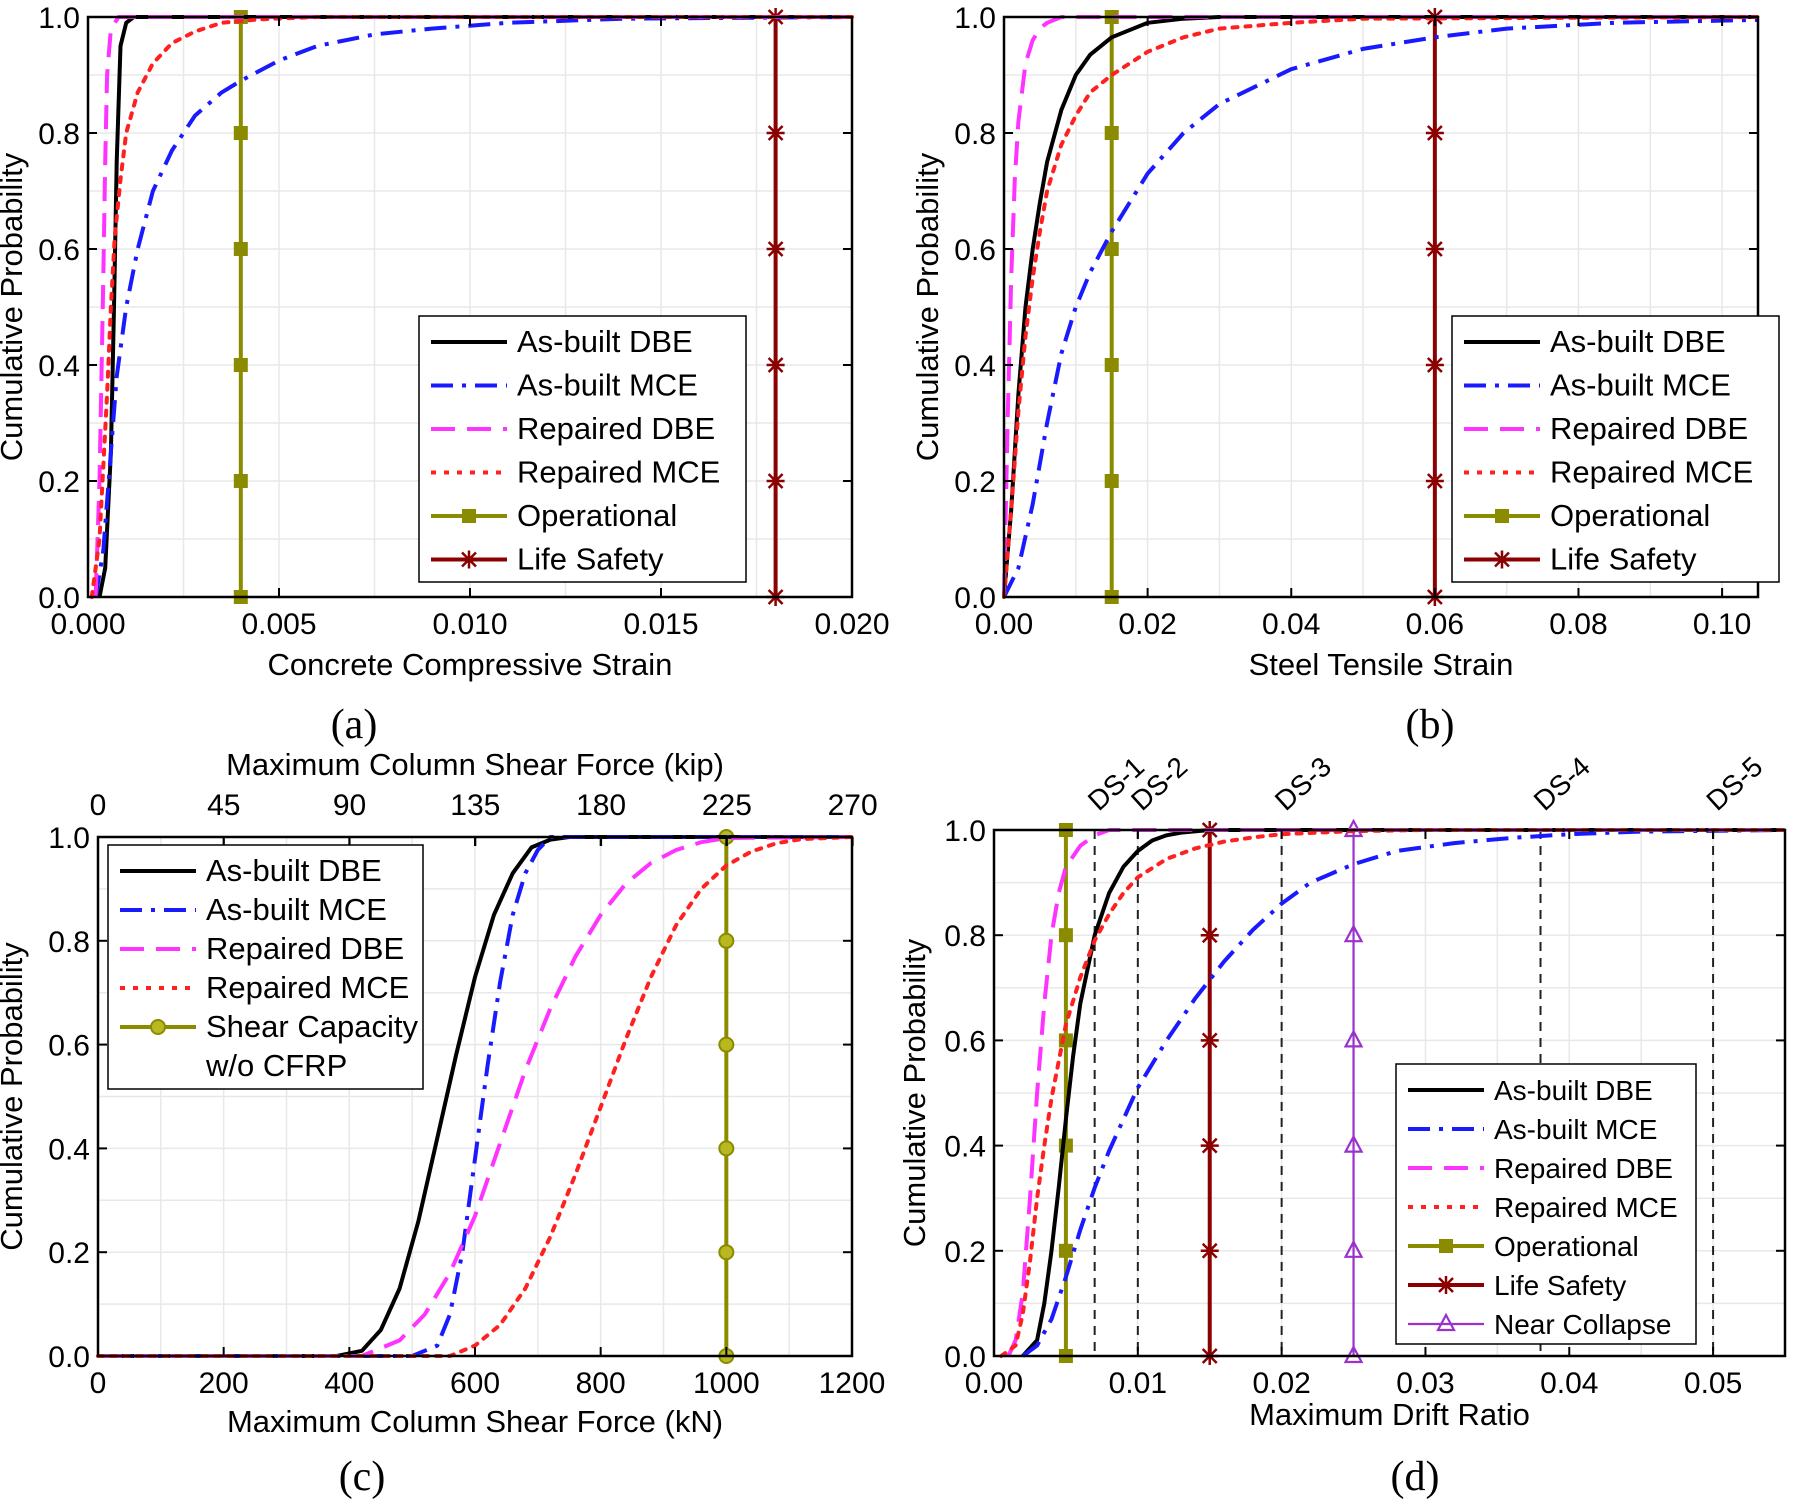 The image size is (1797, 1500). Describe the element at coordinates (1560, 1285) in the screenshot. I see `legend-label: Life Safety` at that location.